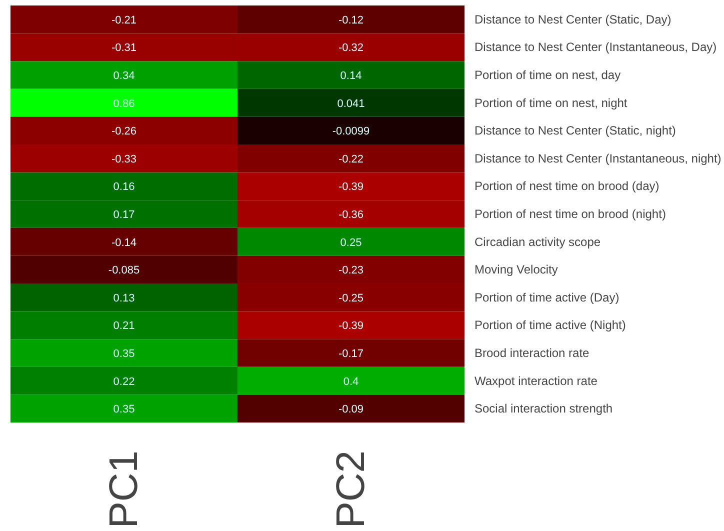  Describe the element at coordinates (124, 270) in the screenshot. I see `data-label: -0.085` at that location.